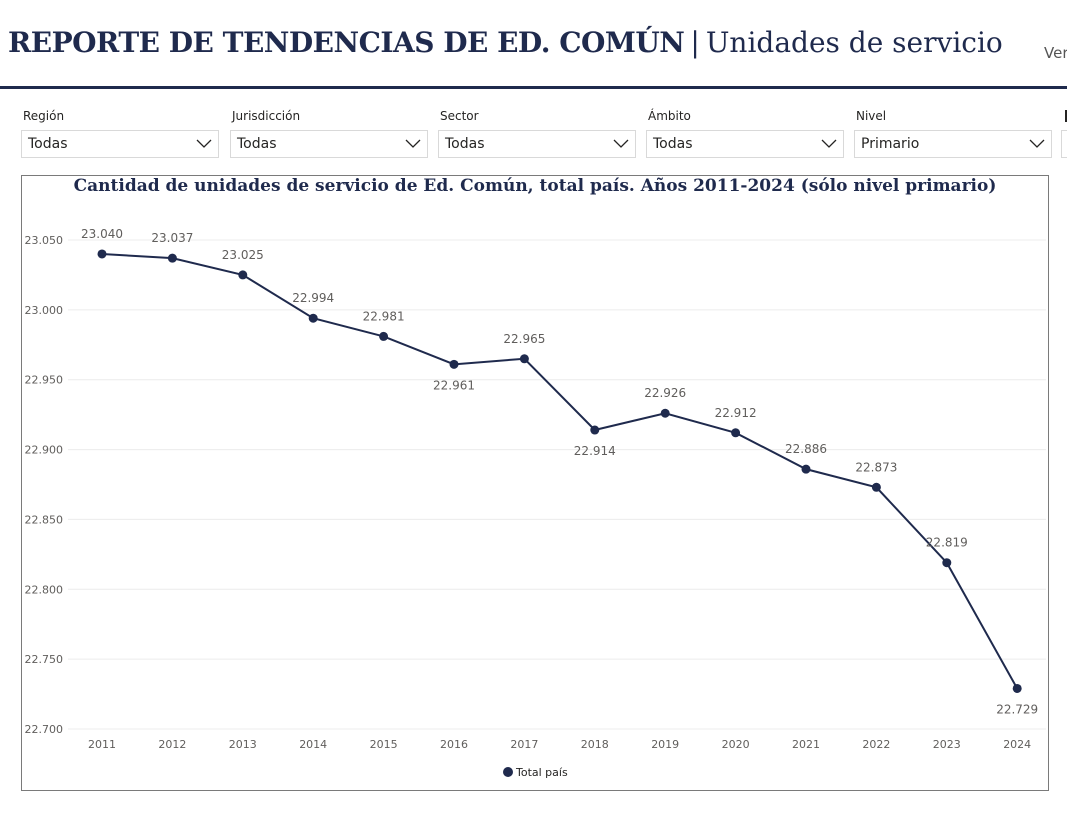 The height and width of the screenshot is (827, 1067). I want to click on slicer-partial-label, so click(1066, 116).